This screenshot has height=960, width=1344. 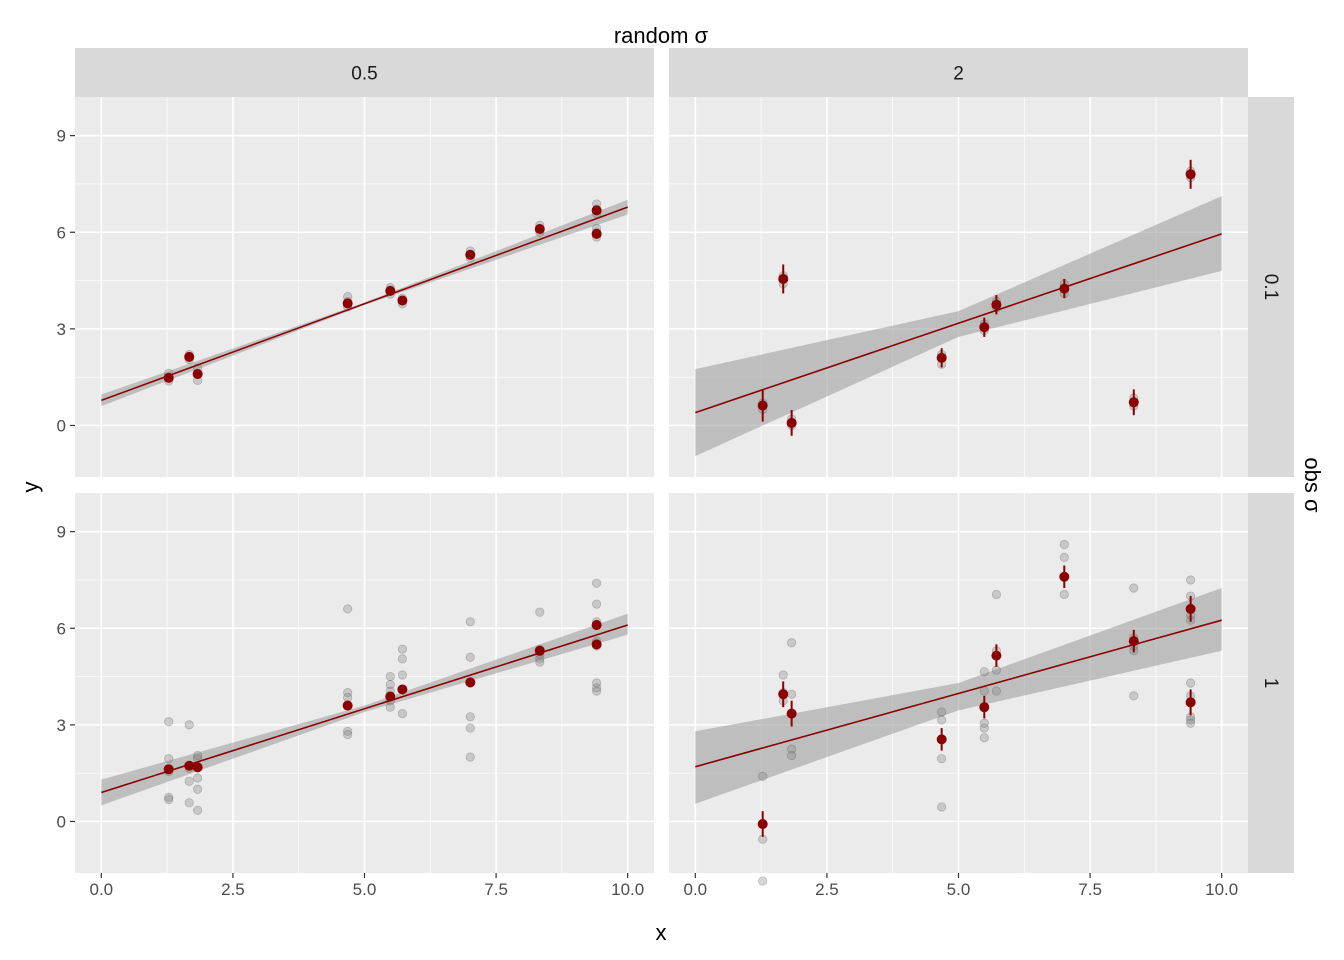 What do you see at coordinates (1270, 287) in the screenshot?
I see `row-strip-label: 0.1` at bounding box center [1270, 287].